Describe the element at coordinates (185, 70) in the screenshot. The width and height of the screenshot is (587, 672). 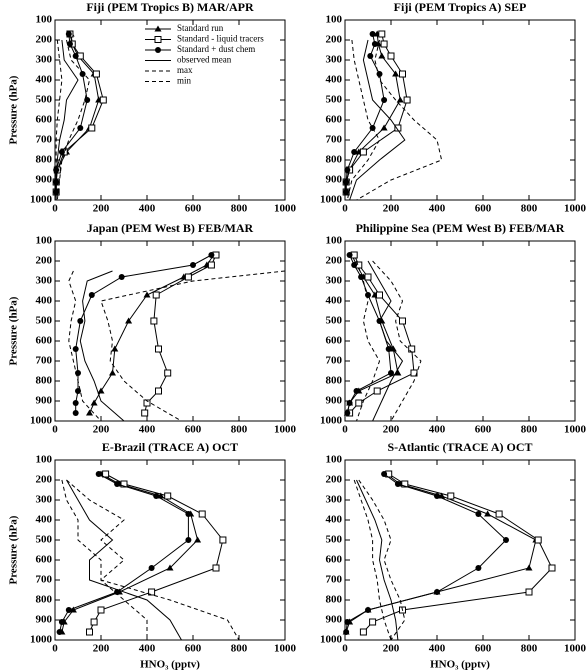
I see `legend-label: max` at that location.